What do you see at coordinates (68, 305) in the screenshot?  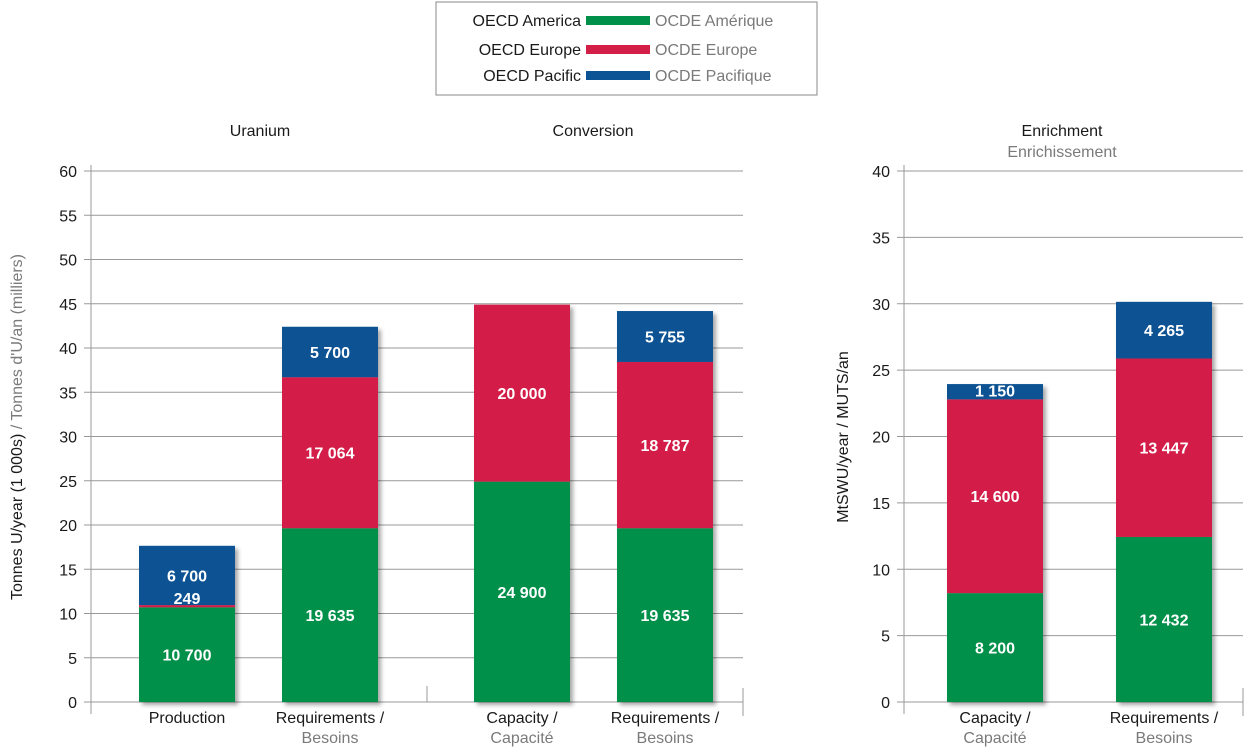 I see `y-tick-label: 45` at bounding box center [68, 305].